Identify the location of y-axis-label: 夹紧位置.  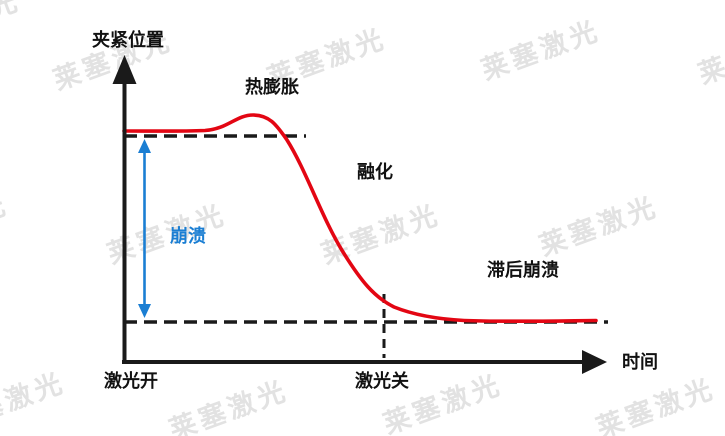
(128, 40).